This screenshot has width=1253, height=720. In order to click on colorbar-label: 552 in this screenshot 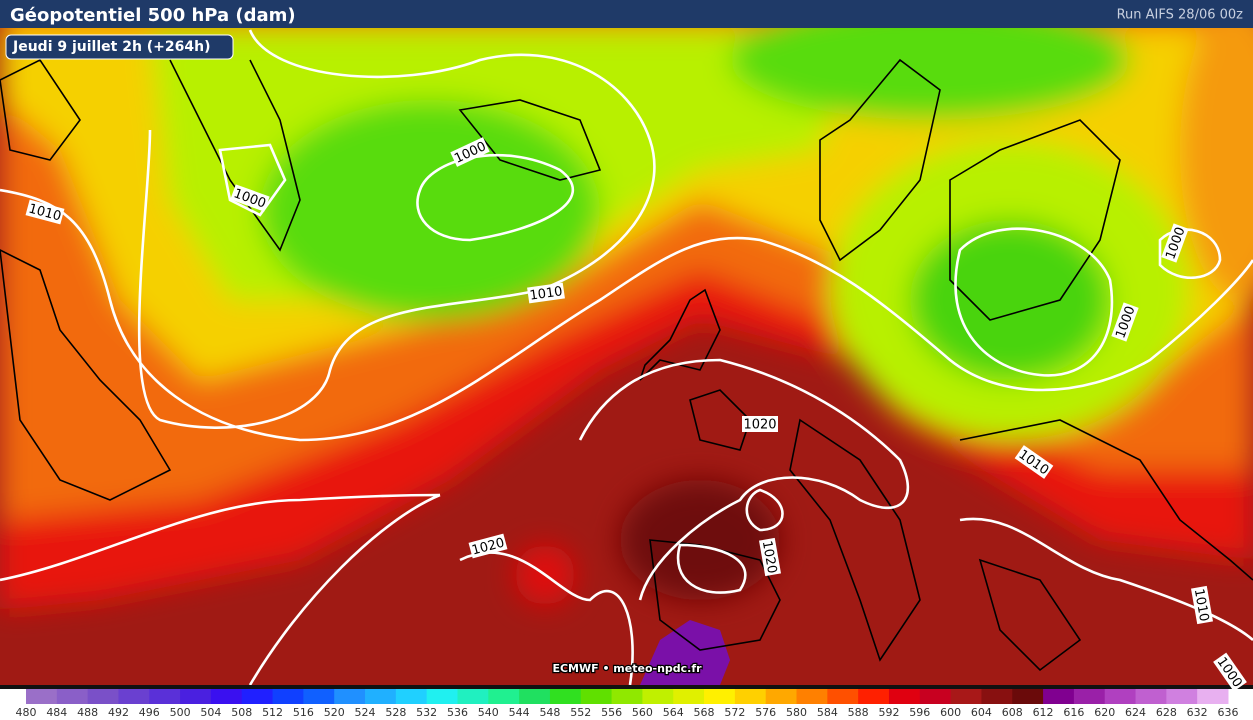, I will do `click(580, 712)`.